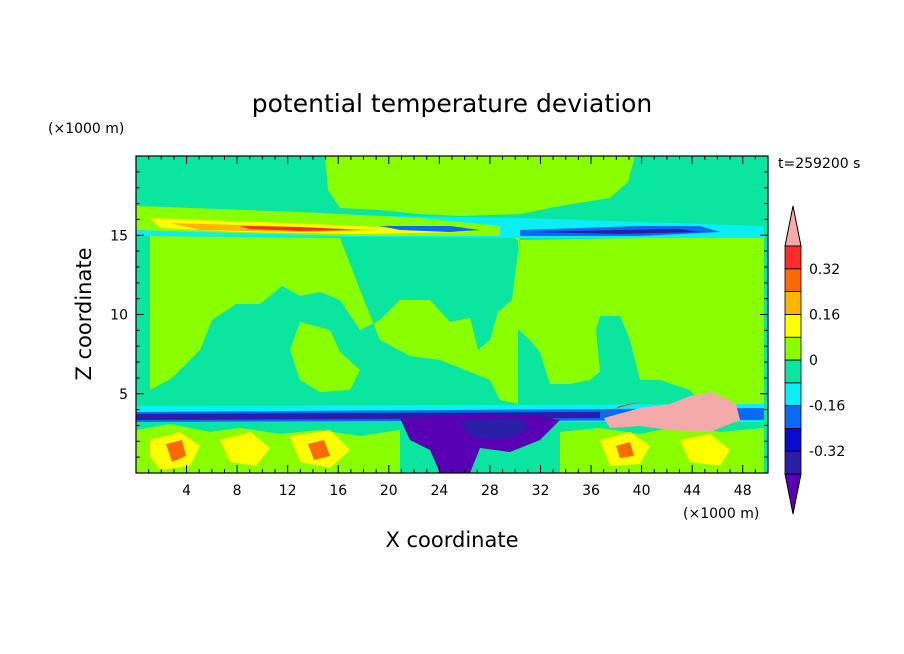 Image resolution: width=904 pixels, height=654 pixels. What do you see at coordinates (86, 129) in the screenshot?
I see `y-unit-label: (×1000 m)` at bounding box center [86, 129].